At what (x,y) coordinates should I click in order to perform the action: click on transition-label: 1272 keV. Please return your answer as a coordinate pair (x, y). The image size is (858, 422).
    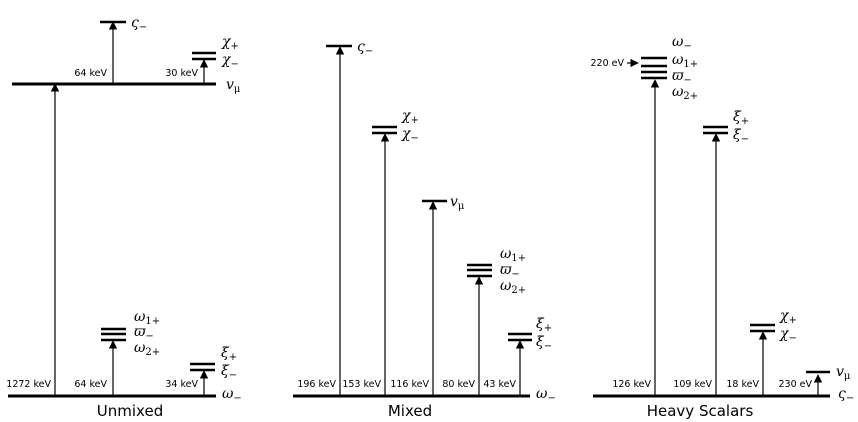
    Looking at the image, I should click on (28, 384).